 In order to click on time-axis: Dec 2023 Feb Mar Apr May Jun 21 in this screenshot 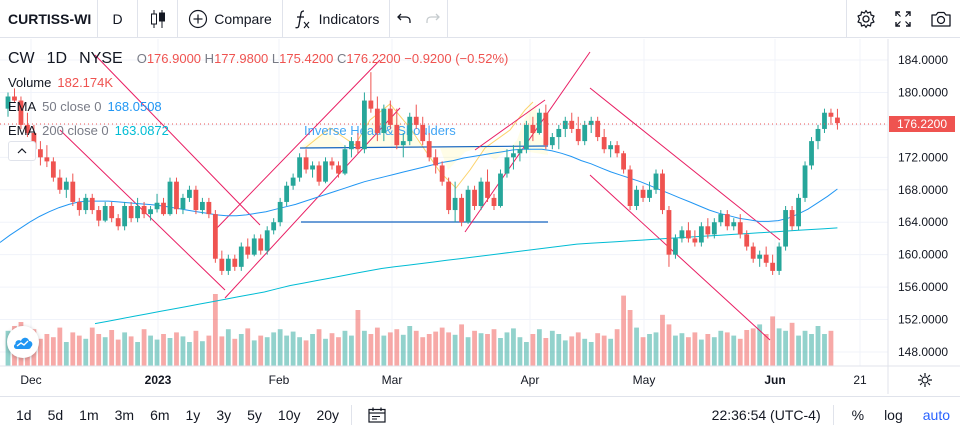, I will do `click(443, 380)`.